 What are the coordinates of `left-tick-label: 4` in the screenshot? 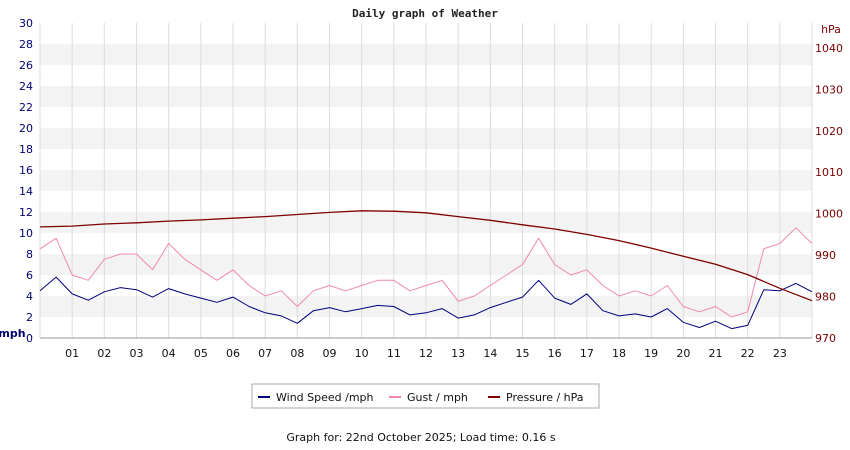 It's located at (29, 296).